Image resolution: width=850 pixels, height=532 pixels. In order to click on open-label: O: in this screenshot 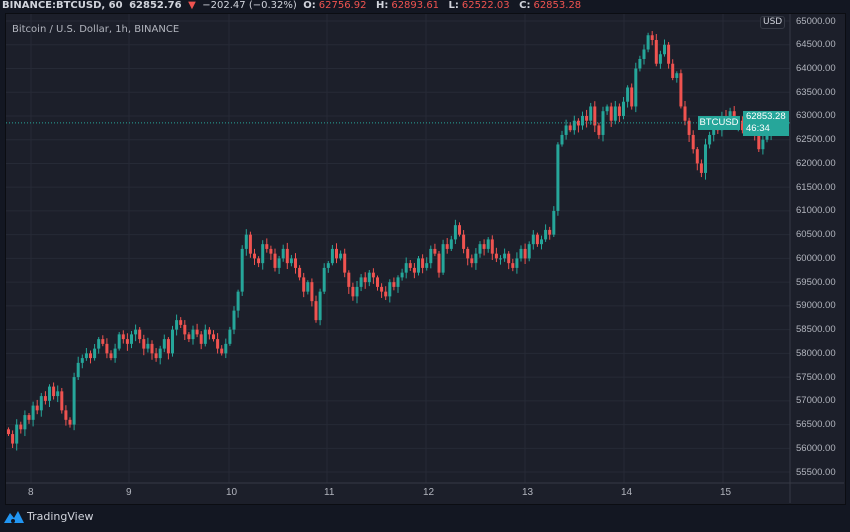, I will do `click(309, 5)`.